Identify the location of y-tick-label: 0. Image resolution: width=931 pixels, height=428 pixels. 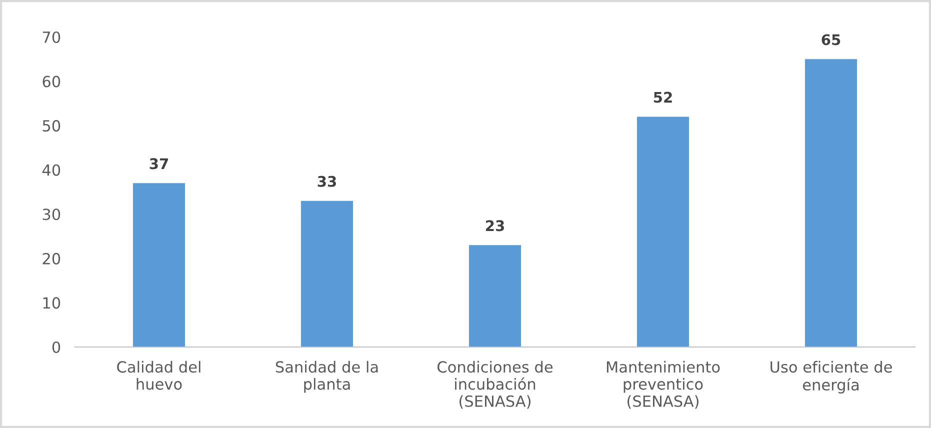
(56, 347).